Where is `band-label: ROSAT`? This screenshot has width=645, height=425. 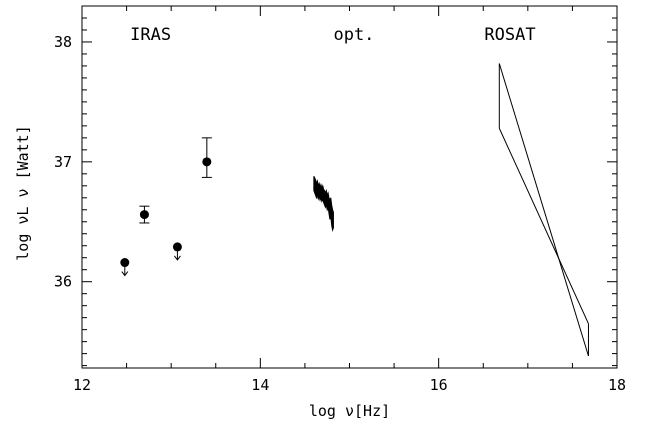 band-label: ROSAT is located at coordinates (509, 35).